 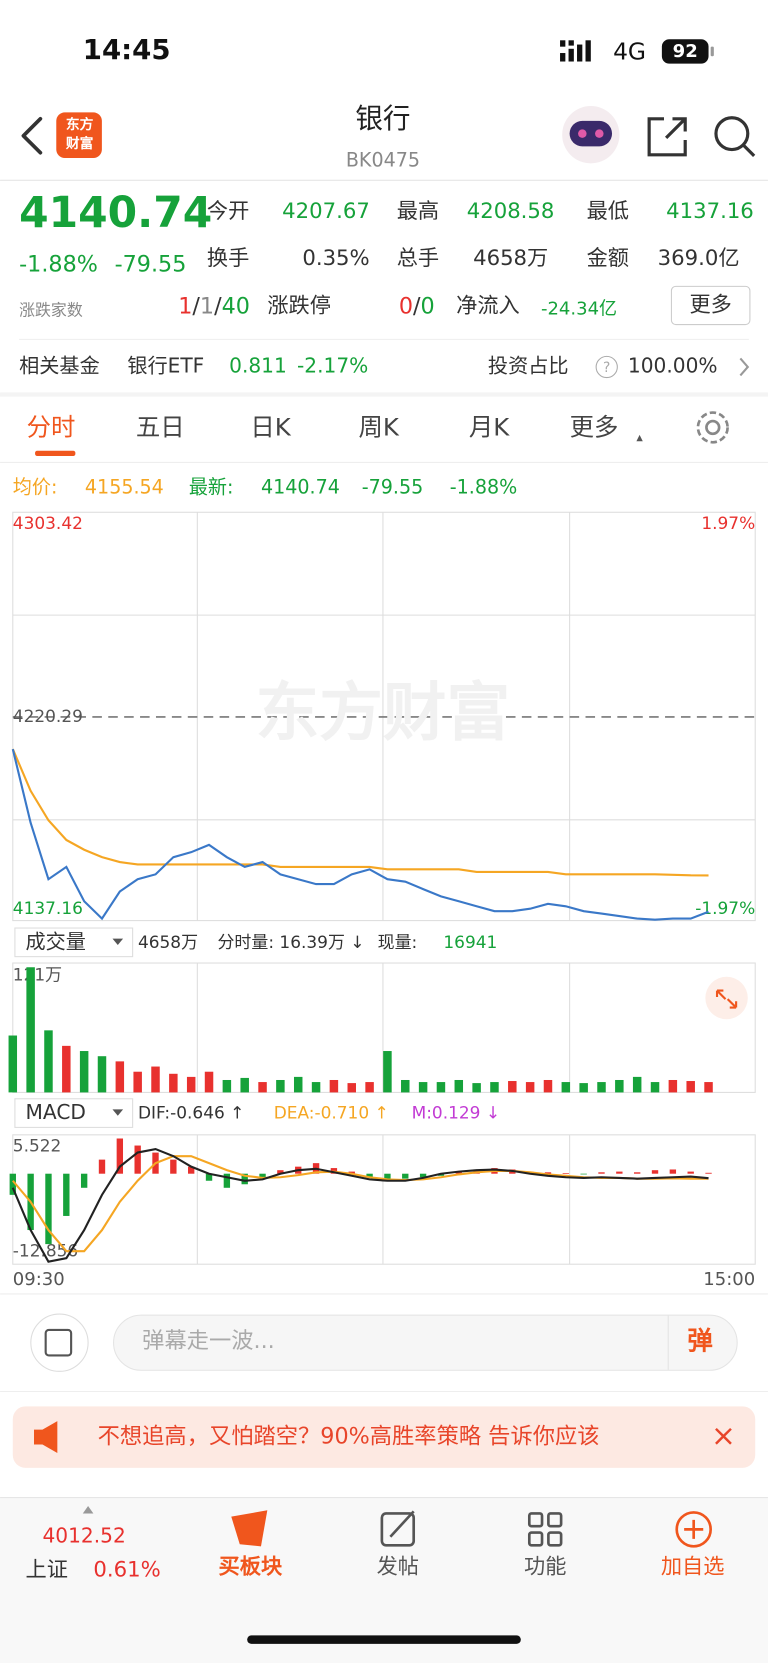 I want to click on volume-selector-label: 成交量, so click(x=56, y=941).